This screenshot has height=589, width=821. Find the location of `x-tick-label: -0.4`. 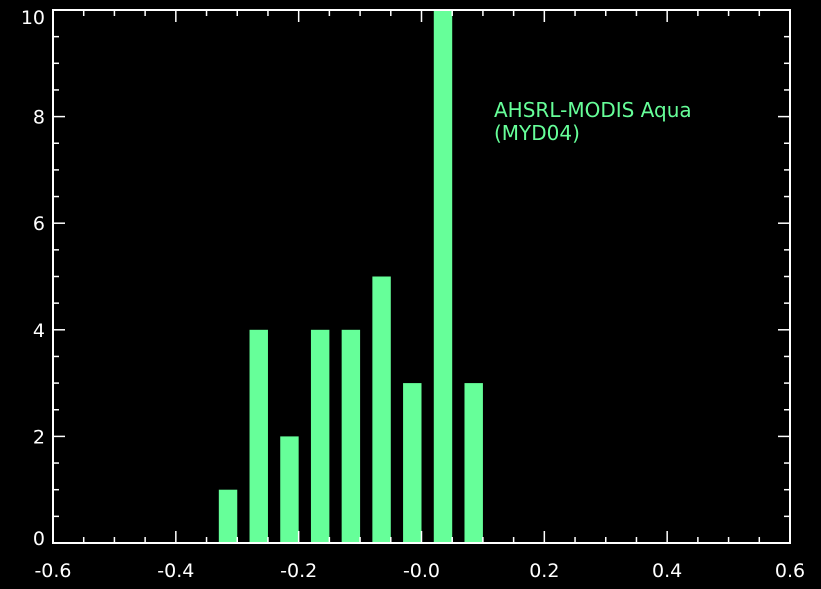

x-tick-label: -0.4 is located at coordinates (175, 571).